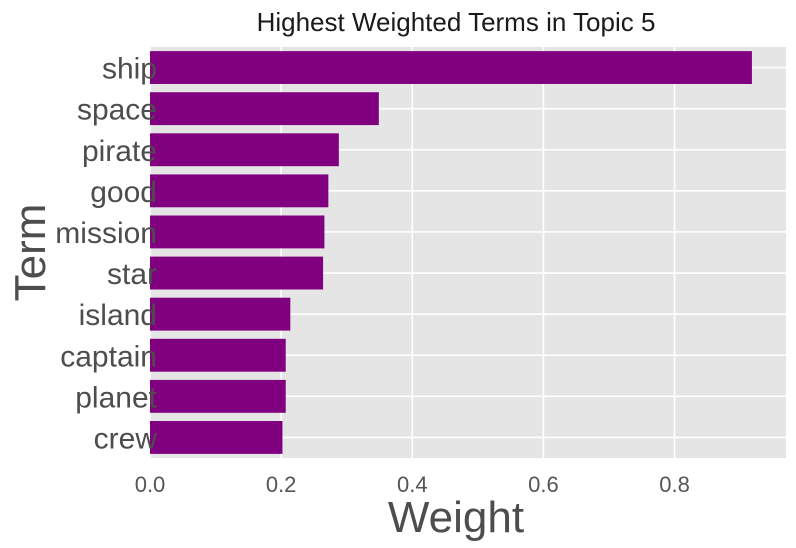 The height and width of the screenshot is (548, 796). What do you see at coordinates (456, 22) in the screenshot?
I see `chart-title: Highest Weighted Terms in Topic 5` at bounding box center [456, 22].